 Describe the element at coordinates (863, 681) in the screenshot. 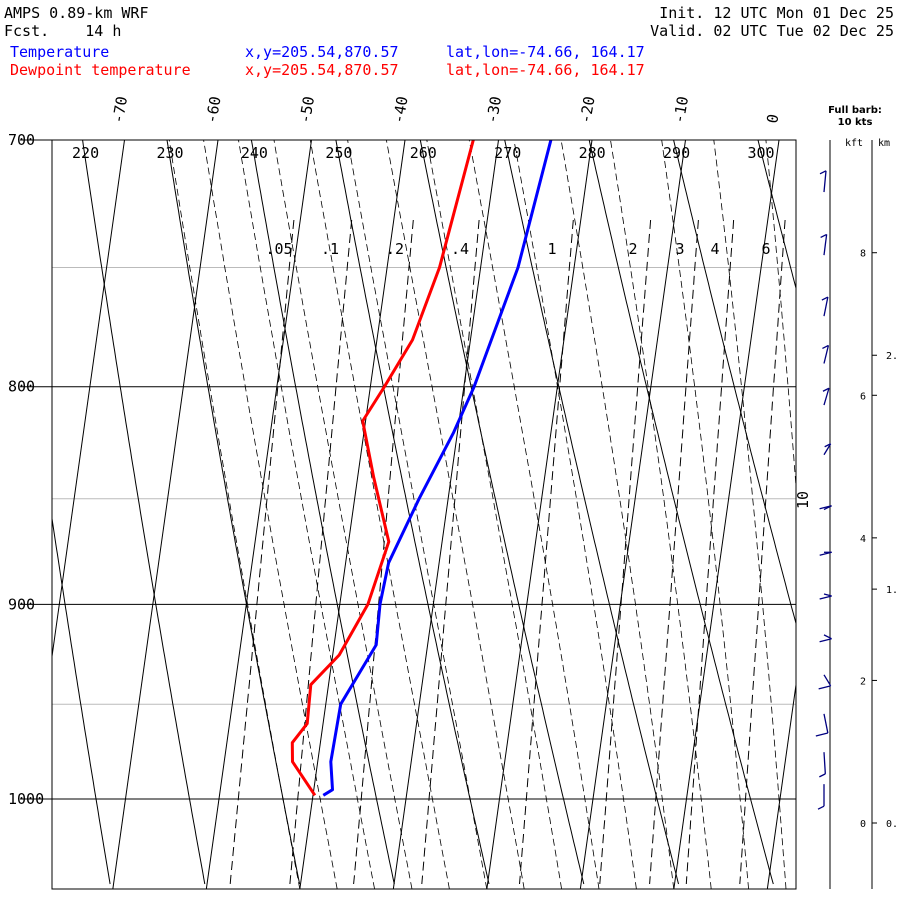

I see `kft-tick-label: 2` at that location.